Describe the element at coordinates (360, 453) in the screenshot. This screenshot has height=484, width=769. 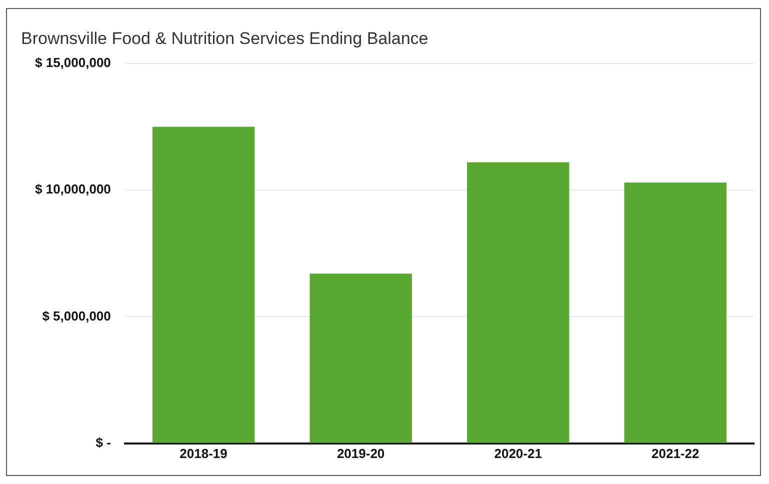
I see `x-tick-label: 2019-20` at that location.